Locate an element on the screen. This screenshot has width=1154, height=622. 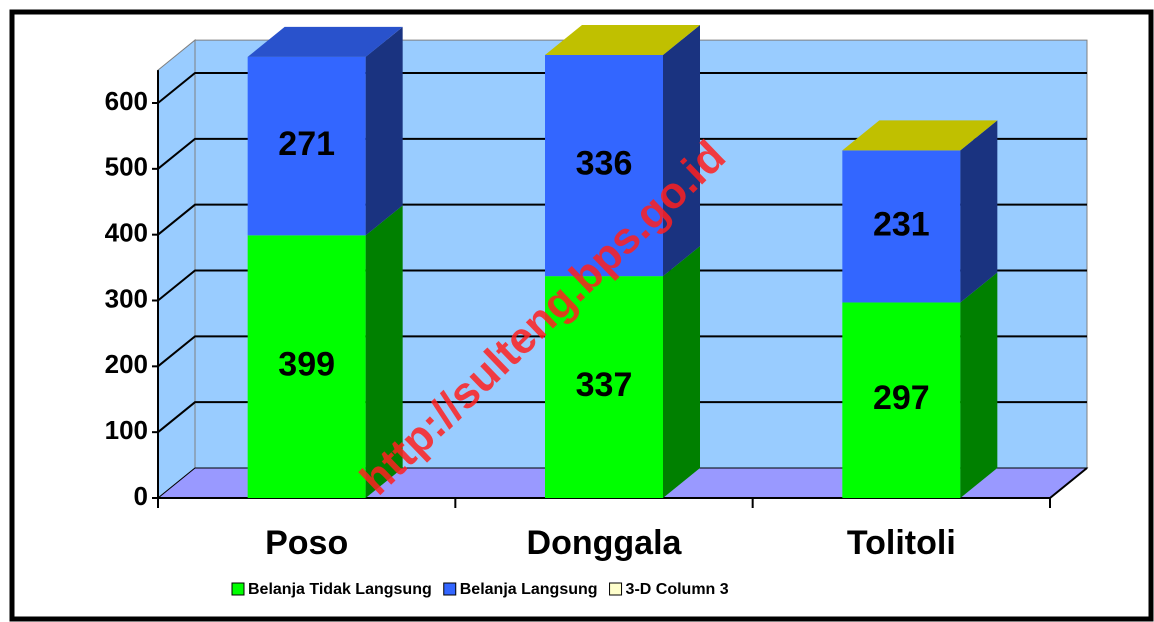
data-label: 231 is located at coordinates (901, 224).